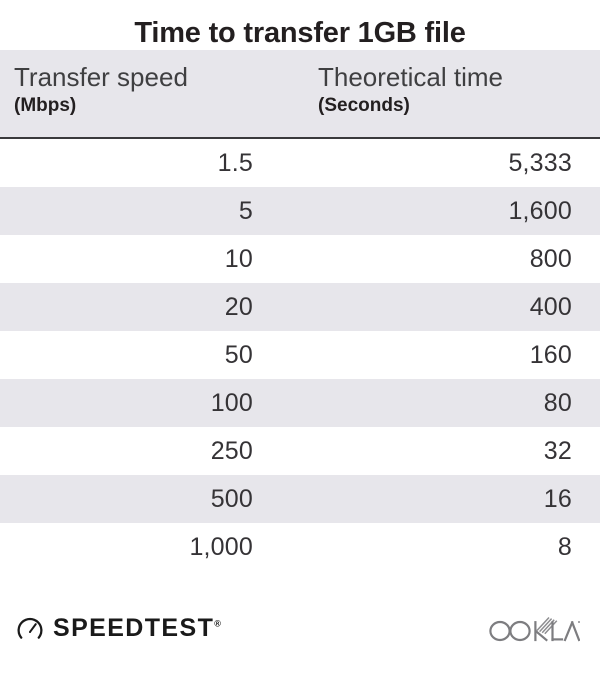 The width and height of the screenshot is (600, 677). I want to click on cell-theoretical-time: 1,600, so click(540, 210).